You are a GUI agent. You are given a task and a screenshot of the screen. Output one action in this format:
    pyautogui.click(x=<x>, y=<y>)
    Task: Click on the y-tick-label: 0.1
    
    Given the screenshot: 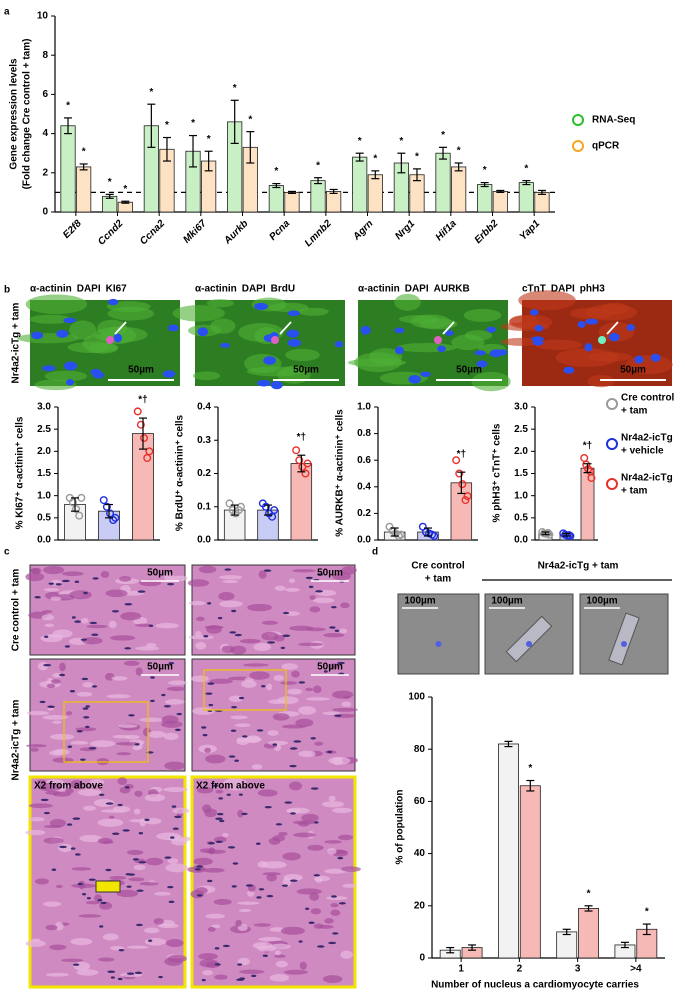 What is the action you would take?
    pyautogui.click(x=204, y=506)
    